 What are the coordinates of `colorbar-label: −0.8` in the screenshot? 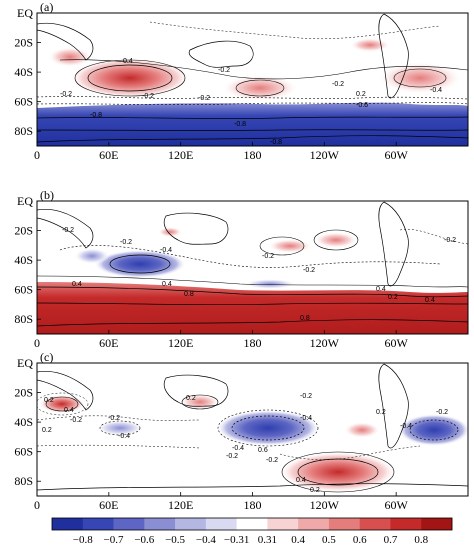 It's located at (83, 540).